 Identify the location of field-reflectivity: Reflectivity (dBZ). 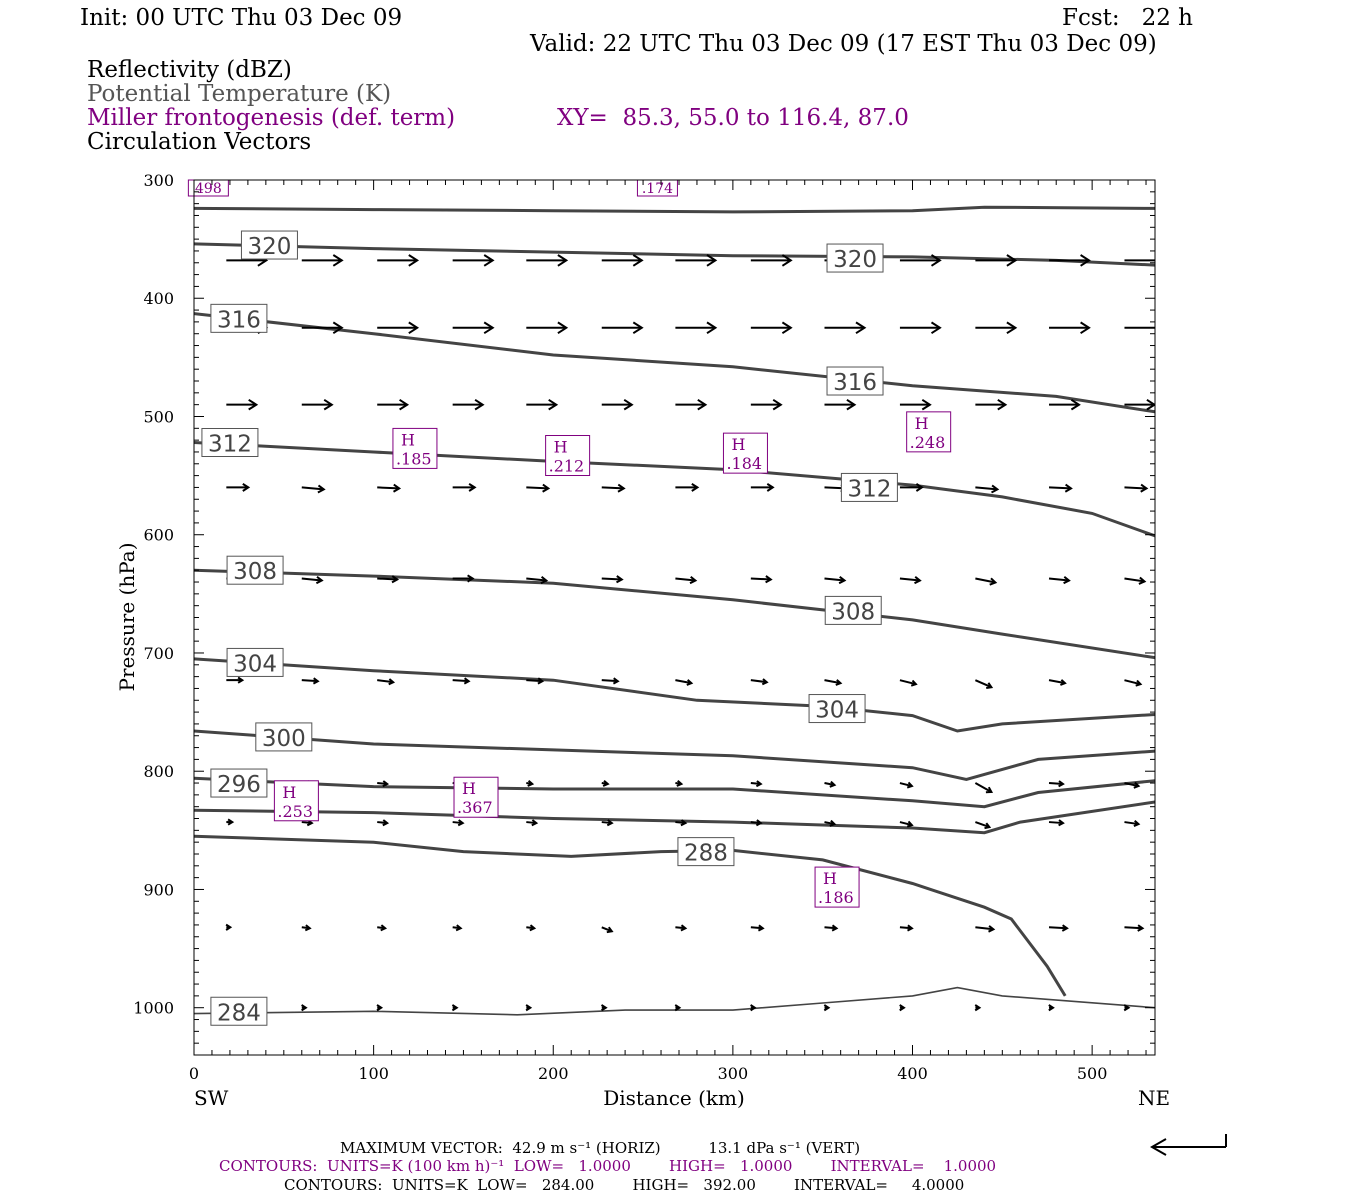
(189, 70).